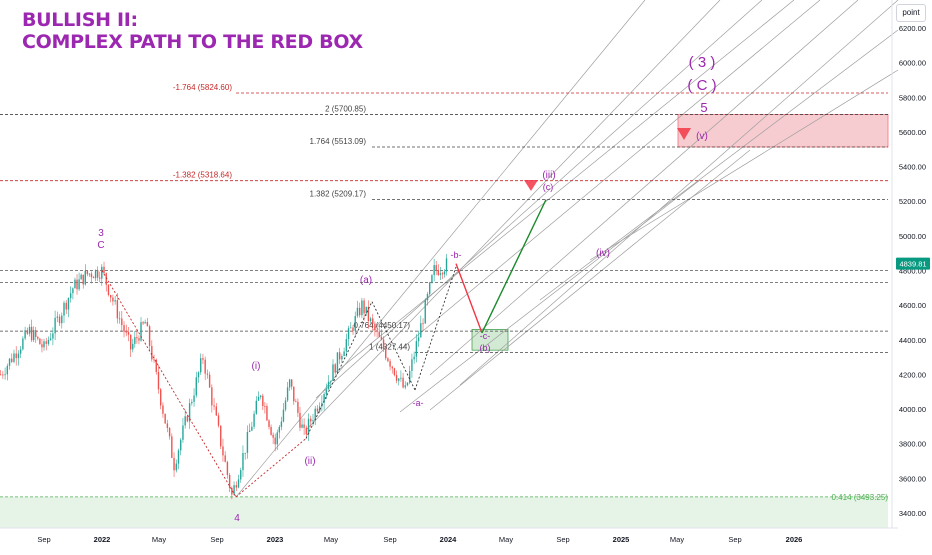 Image resolution: width=932 pixels, height=555 pixels. What do you see at coordinates (703, 107) in the screenshot?
I see `wave-label-5: 5` at bounding box center [703, 107].